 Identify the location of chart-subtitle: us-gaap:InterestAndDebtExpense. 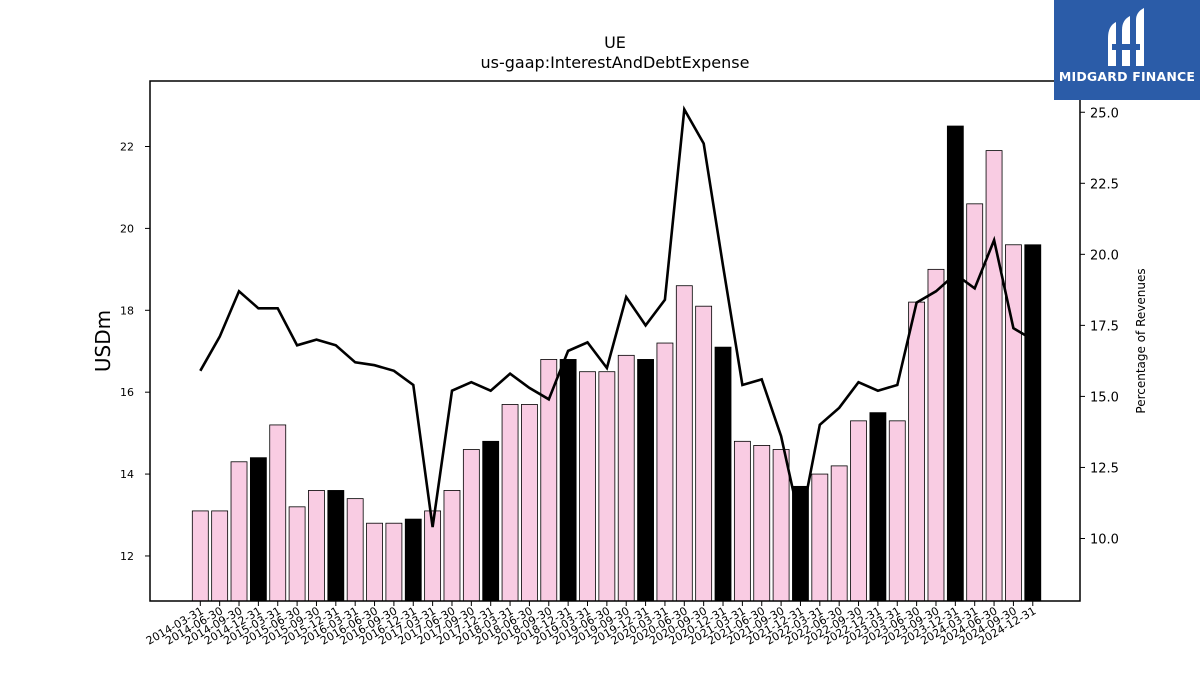
(615, 62).